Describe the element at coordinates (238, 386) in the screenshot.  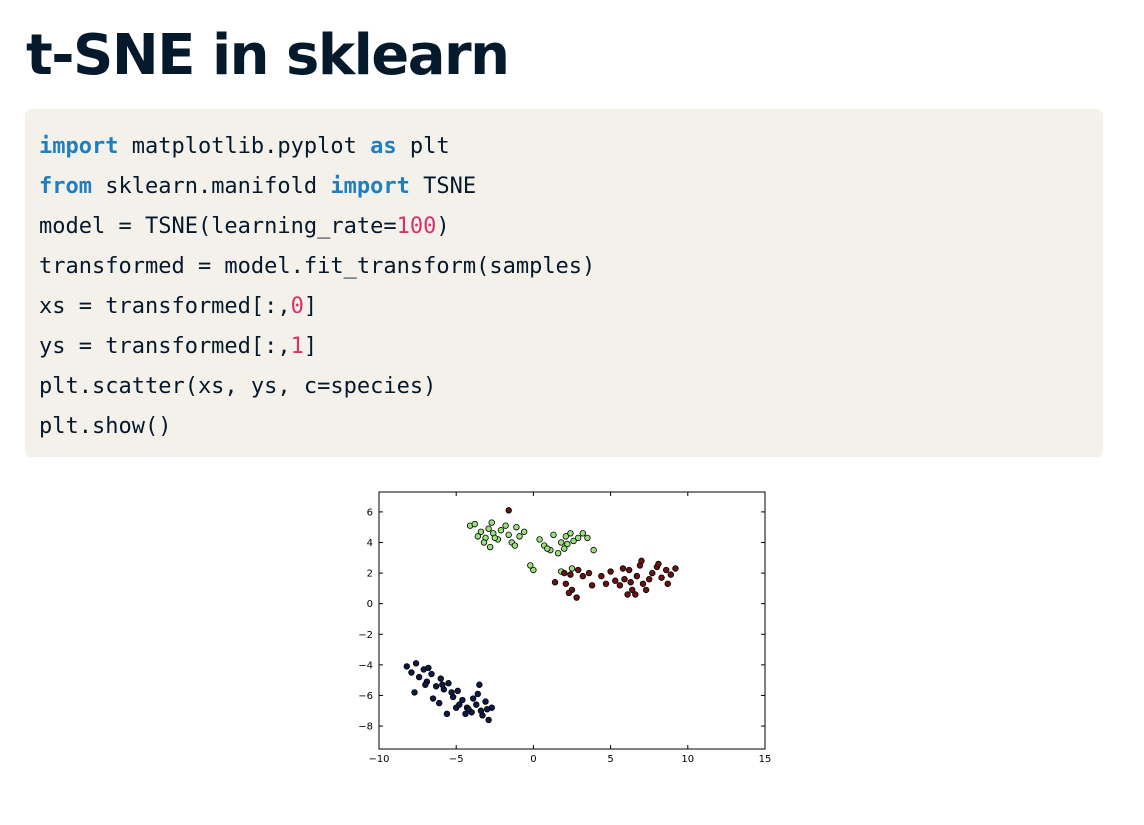
I see `code-token: plt.scatter(xs, ys, c=species)` at that location.